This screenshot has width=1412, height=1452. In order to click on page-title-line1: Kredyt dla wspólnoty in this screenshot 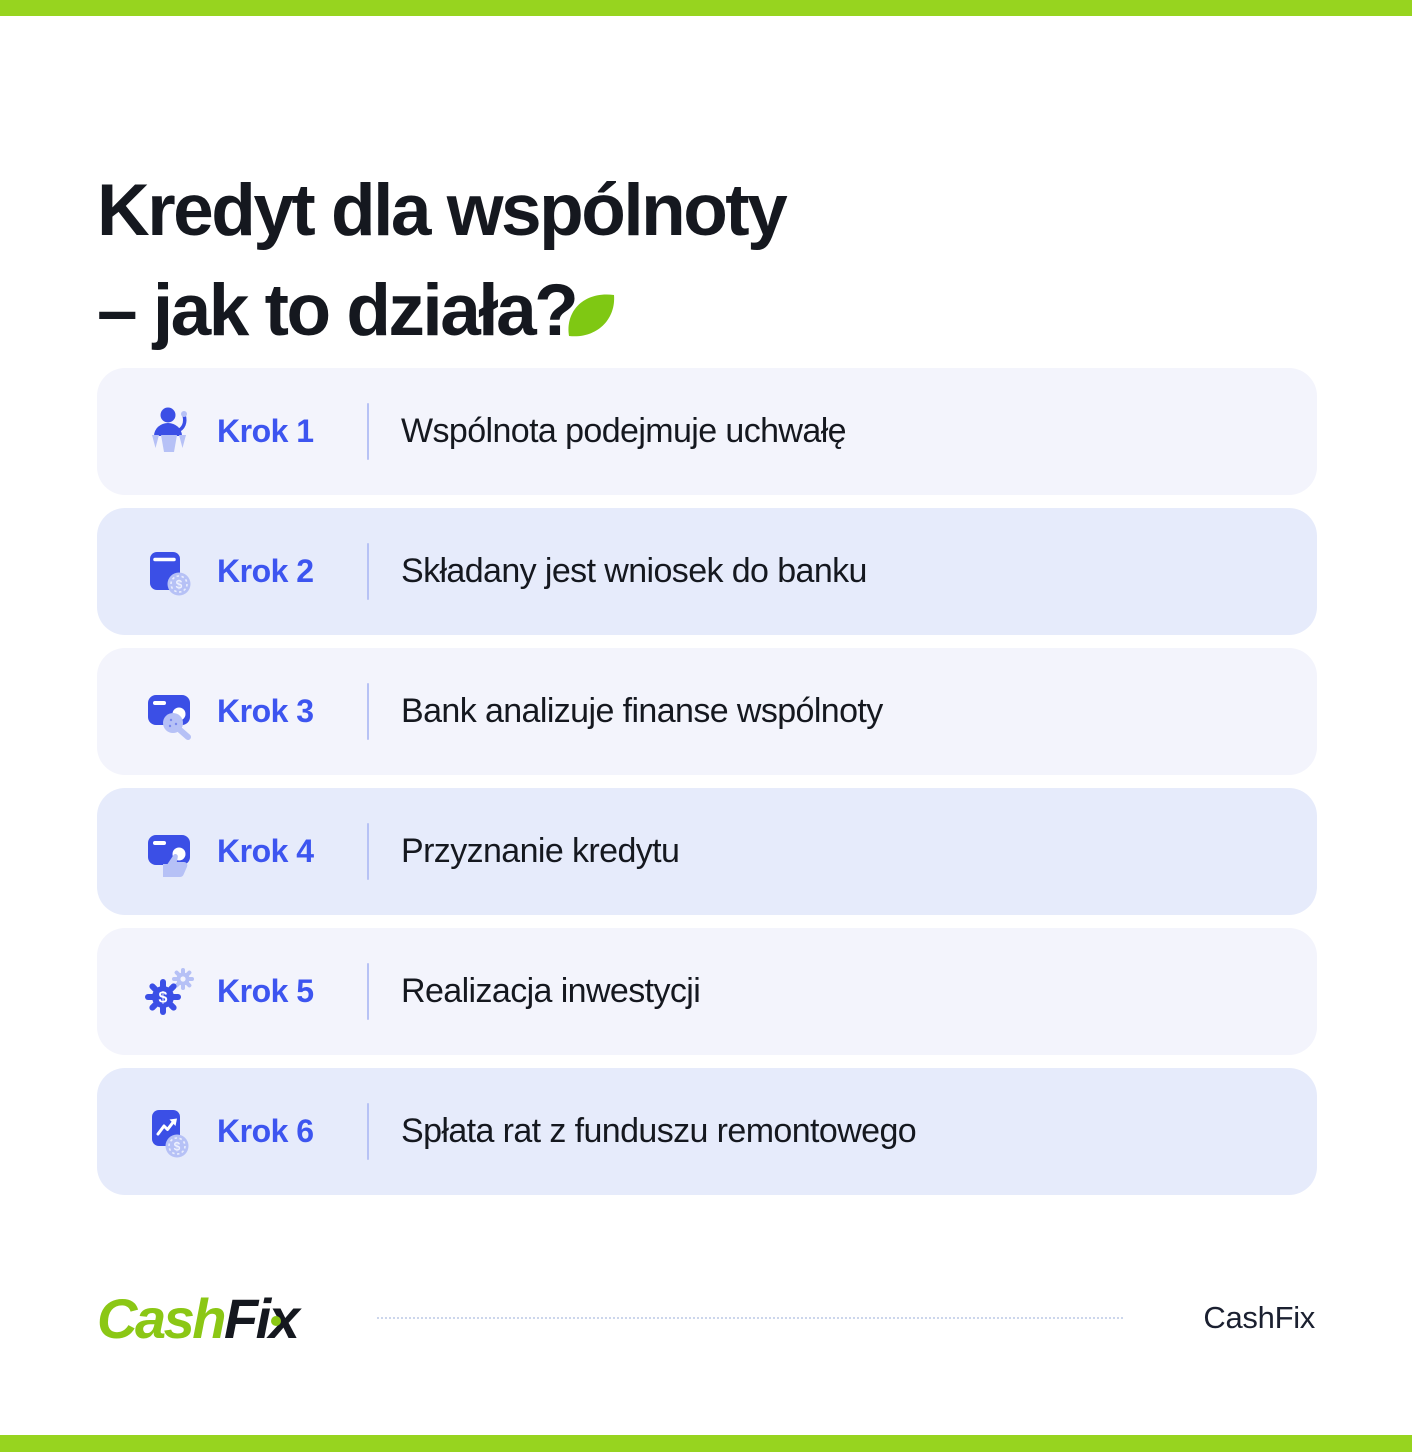, I will do `click(442, 210)`.